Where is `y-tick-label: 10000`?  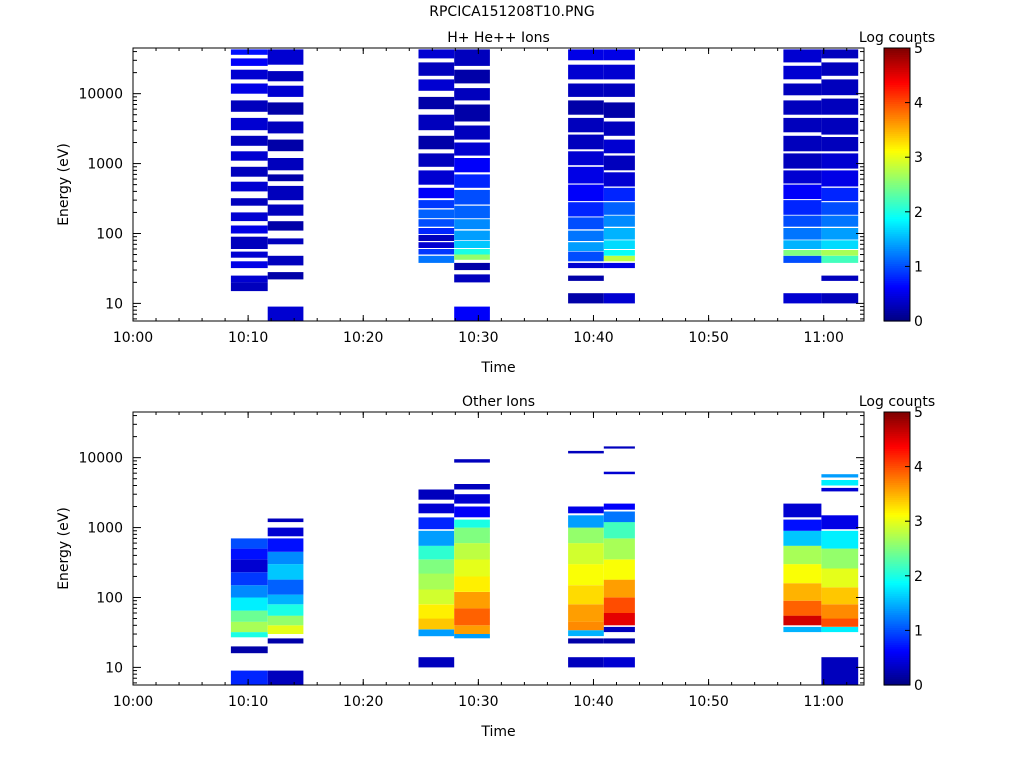 y-tick-label: 10000 is located at coordinates (100, 95).